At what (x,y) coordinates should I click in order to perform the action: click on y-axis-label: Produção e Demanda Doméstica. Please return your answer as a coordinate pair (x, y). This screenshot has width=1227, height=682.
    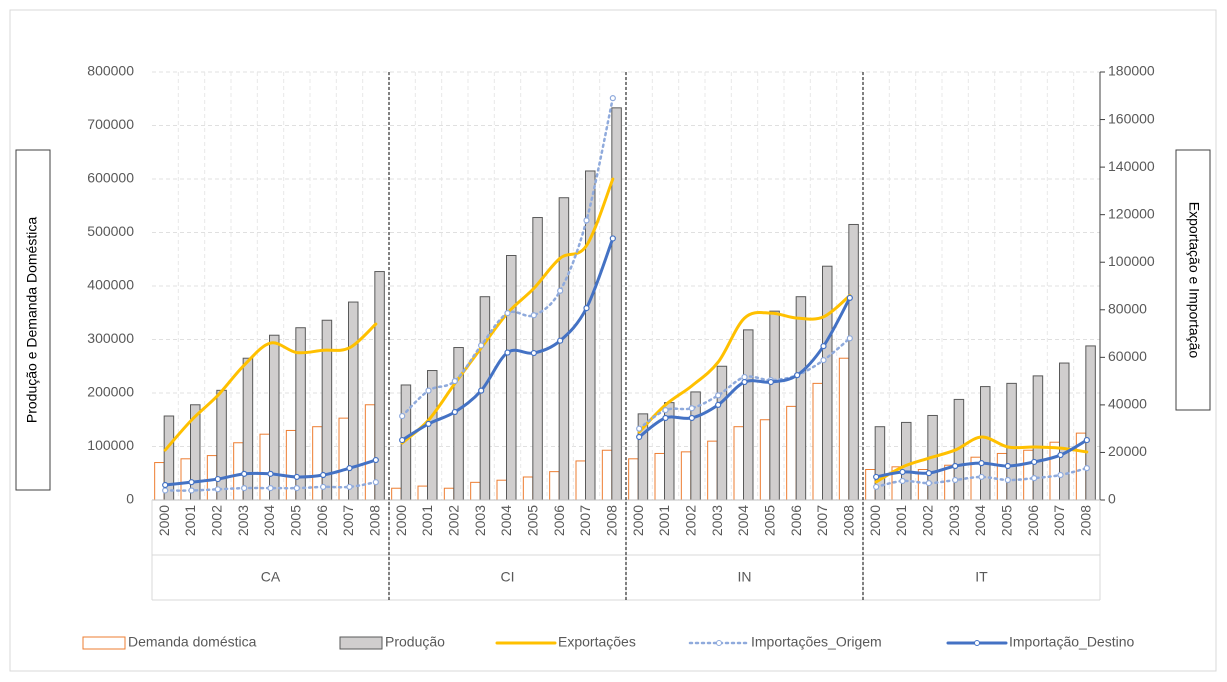
    Looking at the image, I should click on (32, 320).